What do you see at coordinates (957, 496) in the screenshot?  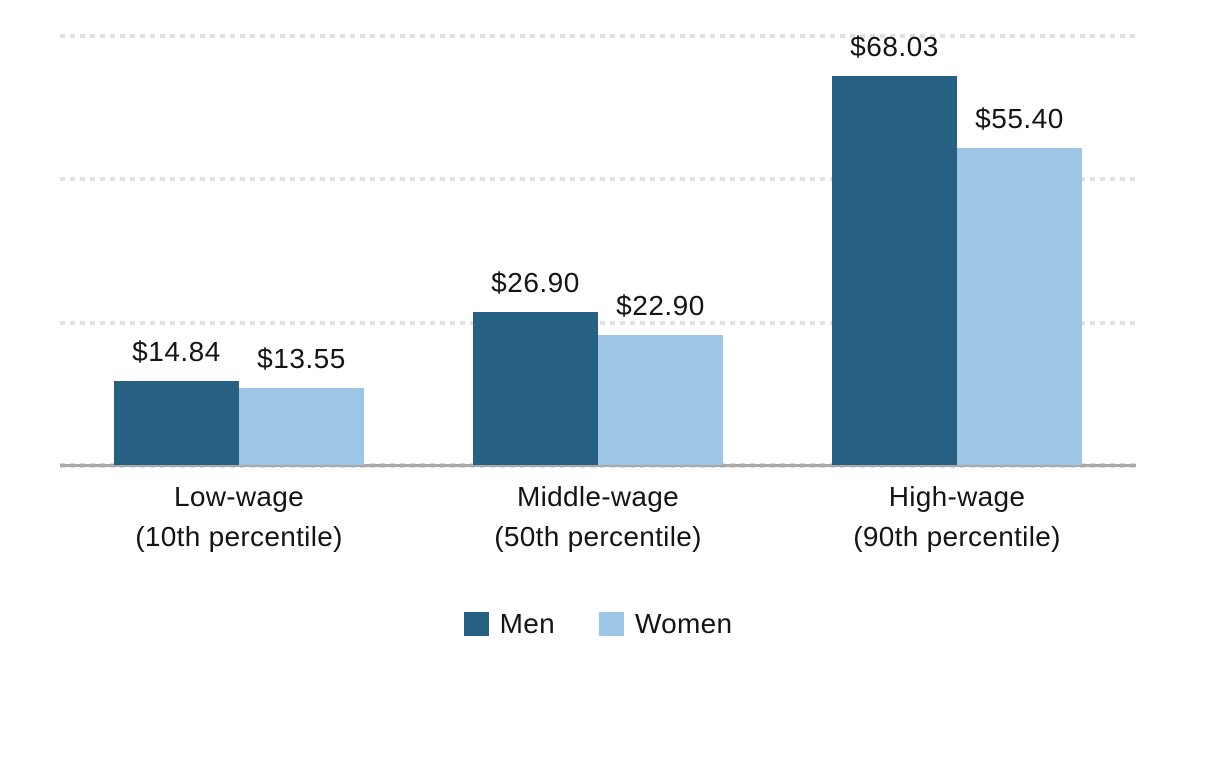 I see `category-line1: High-wage` at bounding box center [957, 496].